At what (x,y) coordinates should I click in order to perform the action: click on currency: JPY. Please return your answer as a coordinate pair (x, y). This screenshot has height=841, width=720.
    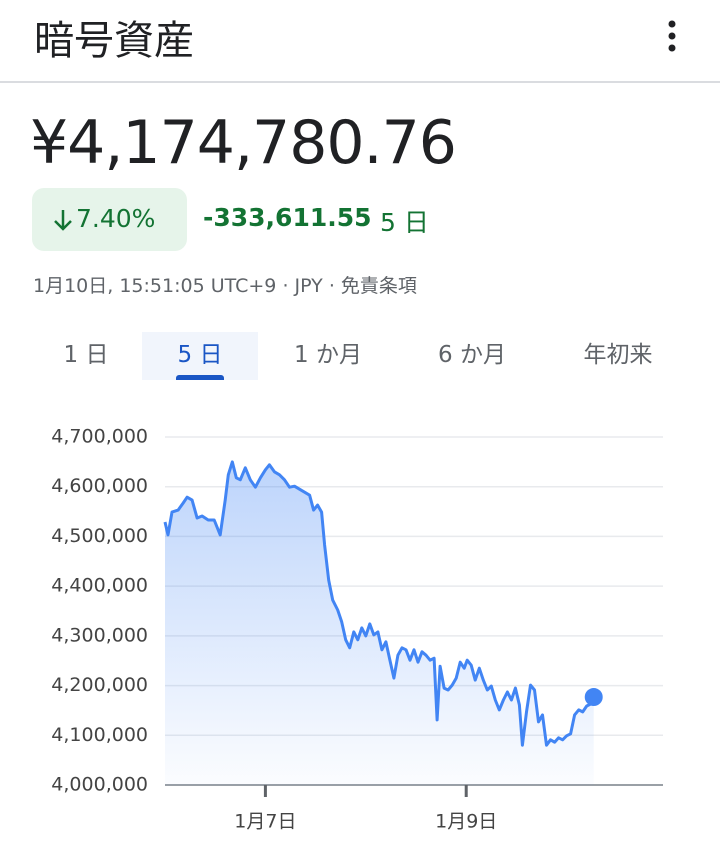
    Looking at the image, I should click on (308, 286).